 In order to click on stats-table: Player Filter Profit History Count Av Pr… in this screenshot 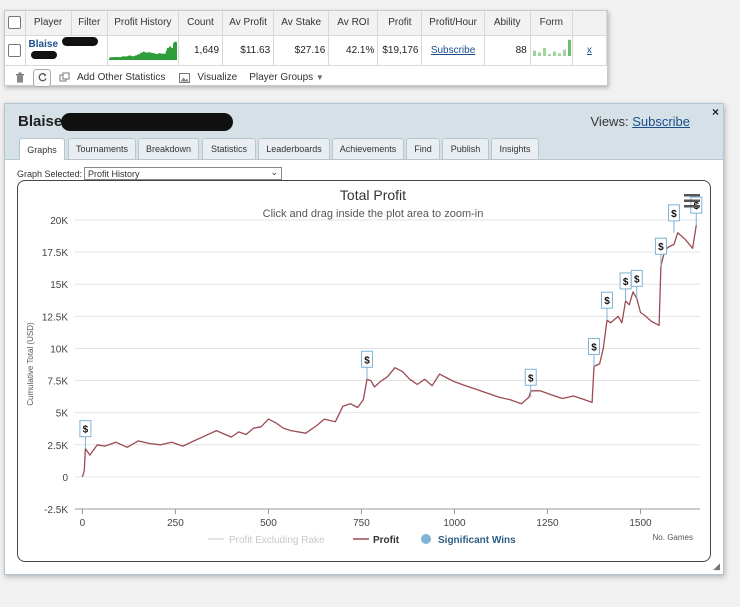, I will do `click(306, 38)`.